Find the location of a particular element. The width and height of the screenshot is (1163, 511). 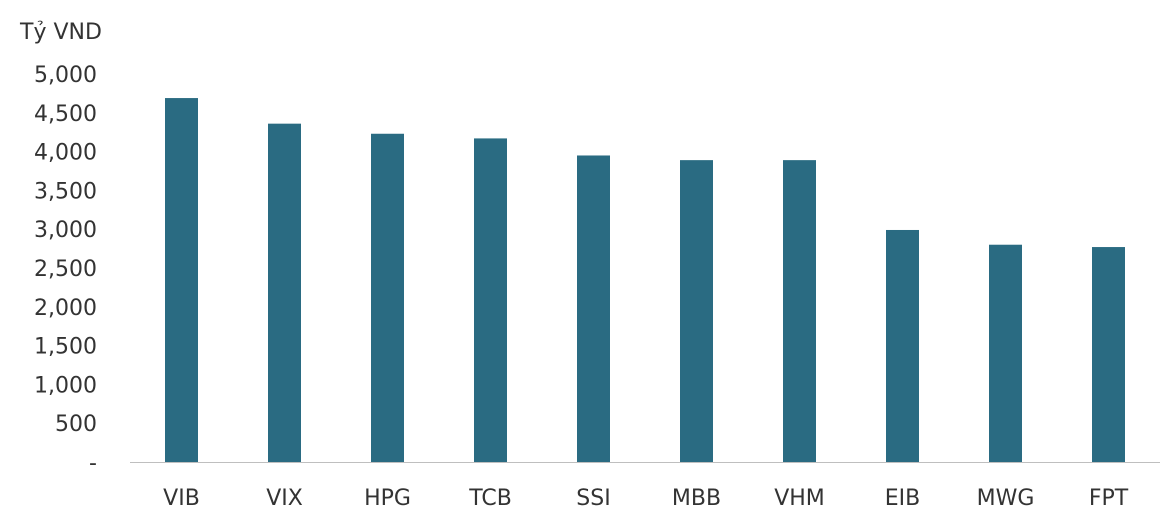

x-tick-label: SSI is located at coordinates (593, 496).